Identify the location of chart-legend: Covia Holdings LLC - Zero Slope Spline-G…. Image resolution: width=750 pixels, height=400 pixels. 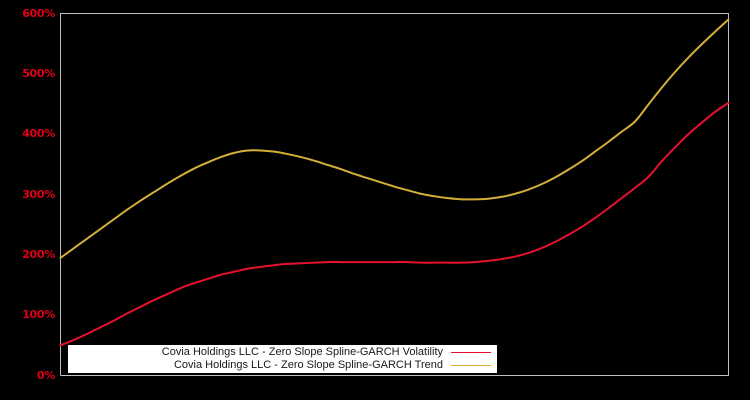
(282, 359).